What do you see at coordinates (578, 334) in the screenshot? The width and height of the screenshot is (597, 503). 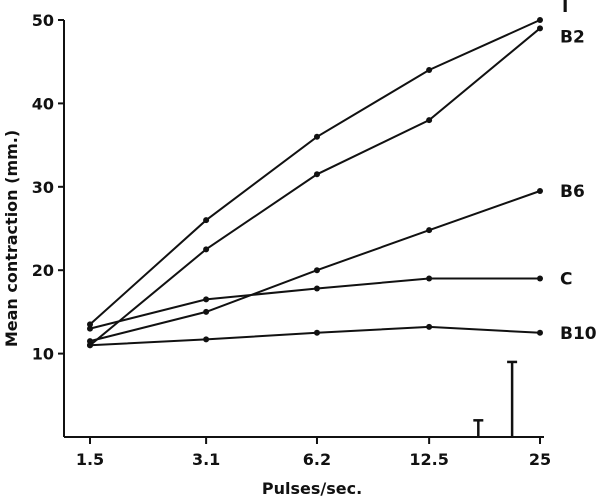 I see `series-label-b10: B10` at bounding box center [578, 334].